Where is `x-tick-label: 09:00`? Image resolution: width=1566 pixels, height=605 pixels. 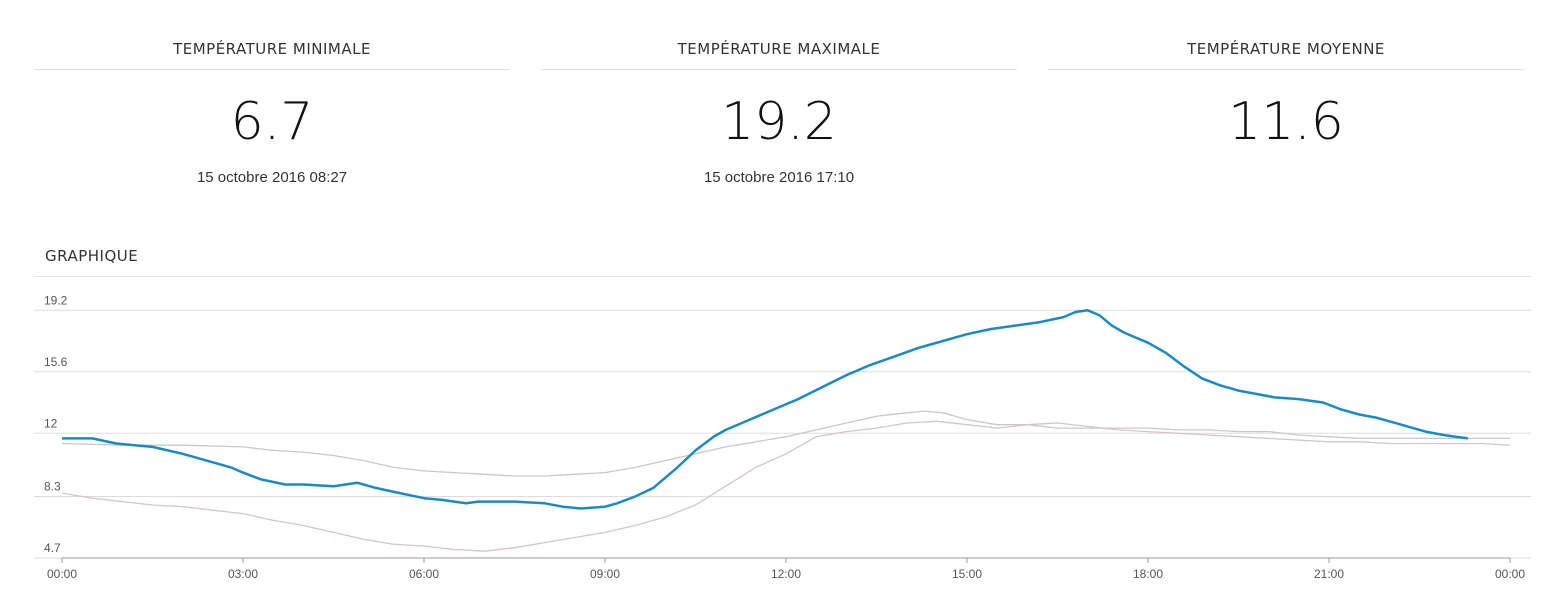
x-tick-label: 09:00 is located at coordinates (605, 574).